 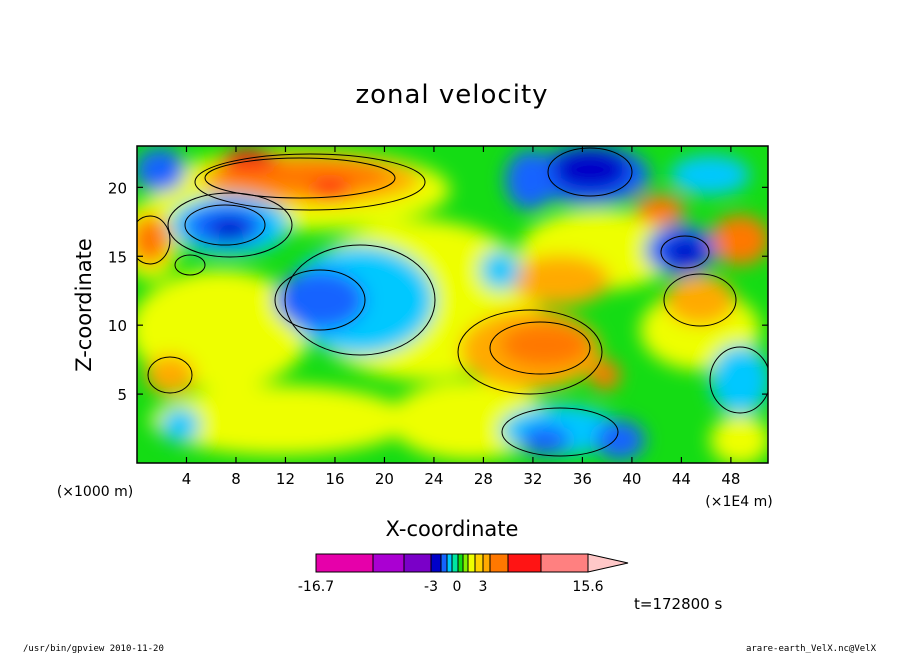 I want to click on x-tick-label: 40, so click(x=631, y=479).